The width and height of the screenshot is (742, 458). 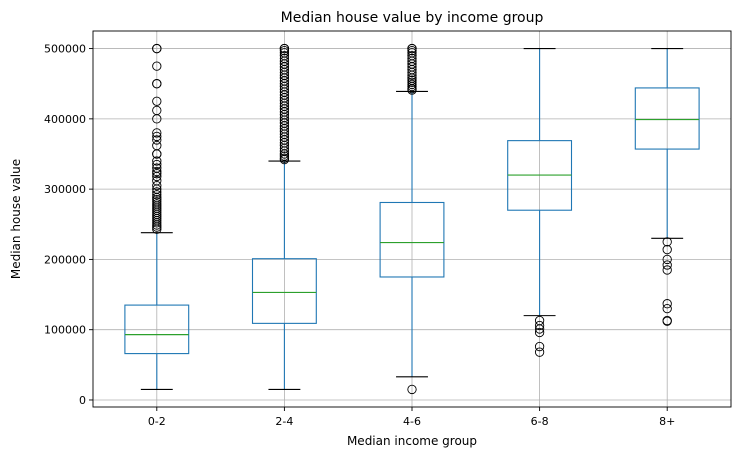 I want to click on y-tick-label: 500000, so click(x=65, y=49).